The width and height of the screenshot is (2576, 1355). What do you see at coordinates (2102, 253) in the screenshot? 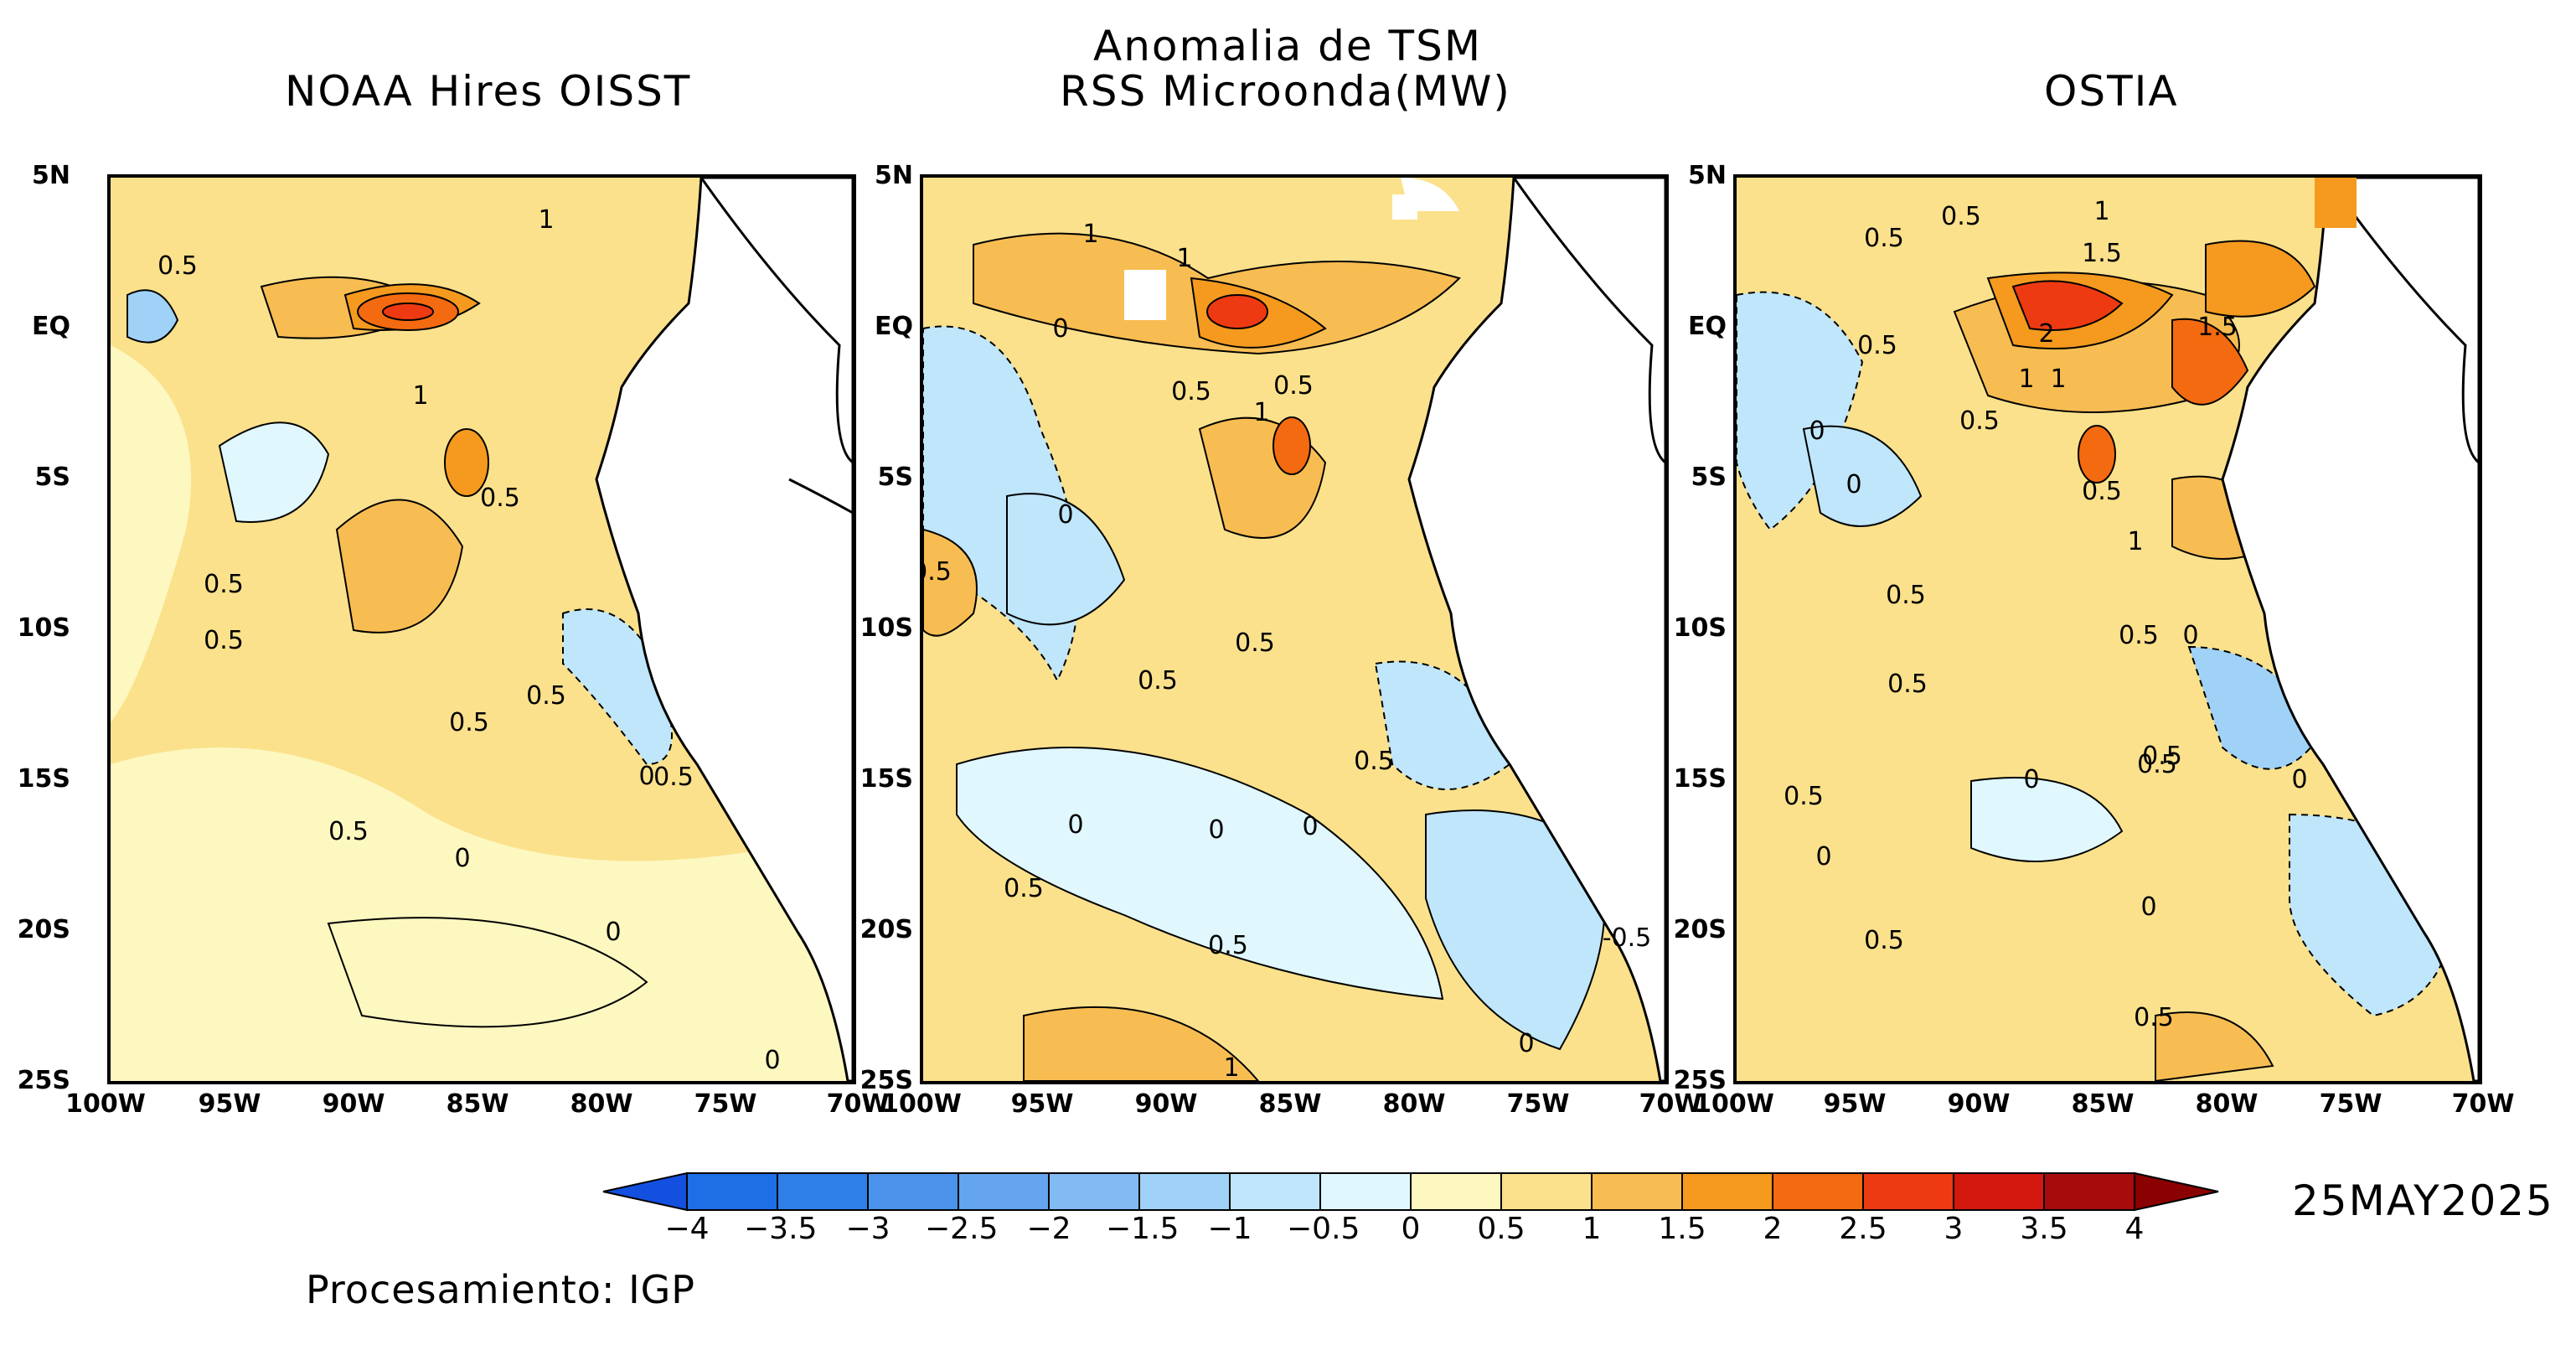
I see `contour-label: 1.5` at bounding box center [2102, 253].